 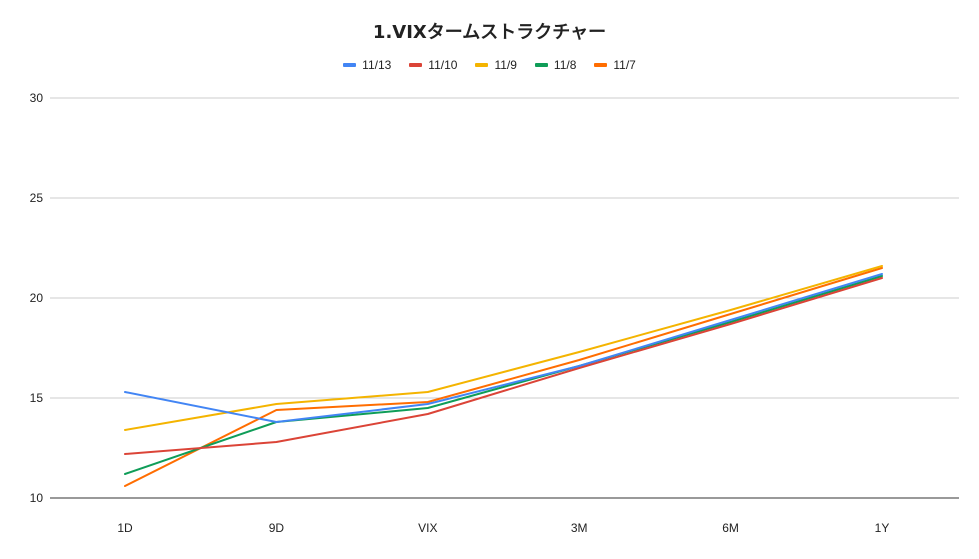 What do you see at coordinates (505, 65) in the screenshot?
I see `legend-label: 11/9` at bounding box center [505, 65].